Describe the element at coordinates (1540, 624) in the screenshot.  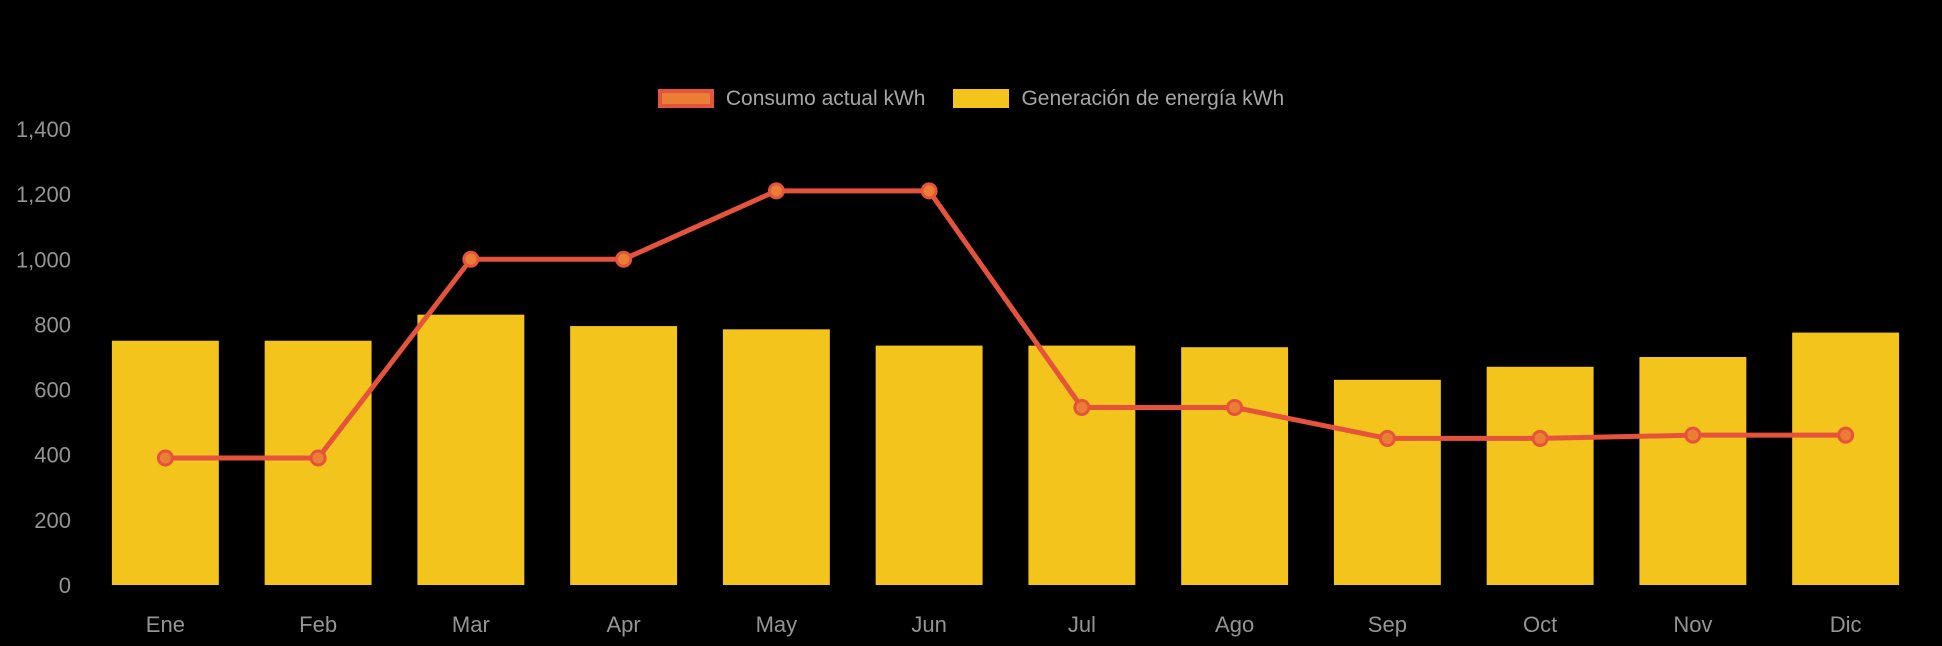
I see `x-tick-label: Oct` at that location.